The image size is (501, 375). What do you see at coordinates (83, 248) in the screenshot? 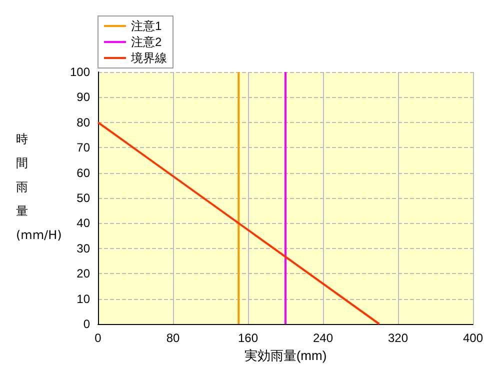
I see `y-tick-label: 30` at bounding box center [83, 248].